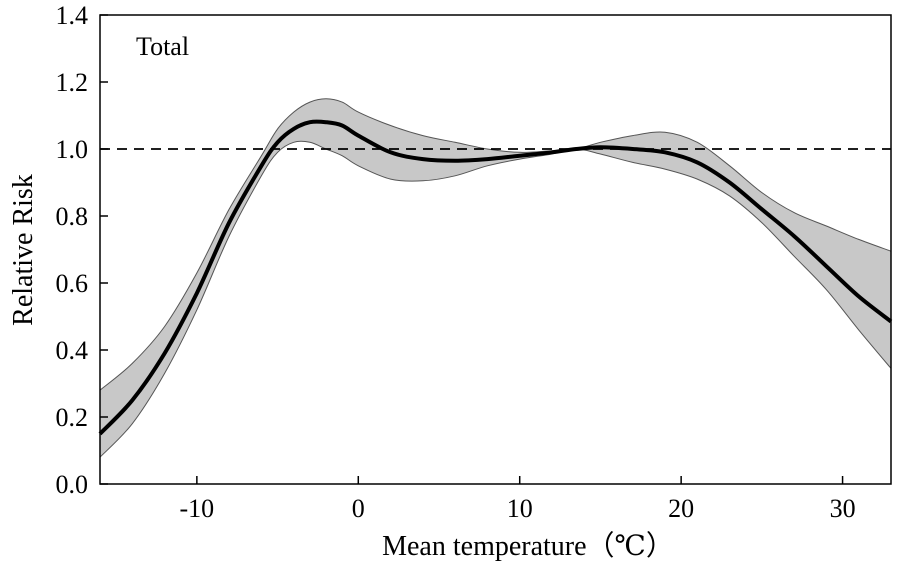 Image resolution: width=897 pixels, height=566 pixels. What do you see at coordinates (197, 508) in the screenshot?
I see `x-tick-label: -10` at bounding box center [197, 508].